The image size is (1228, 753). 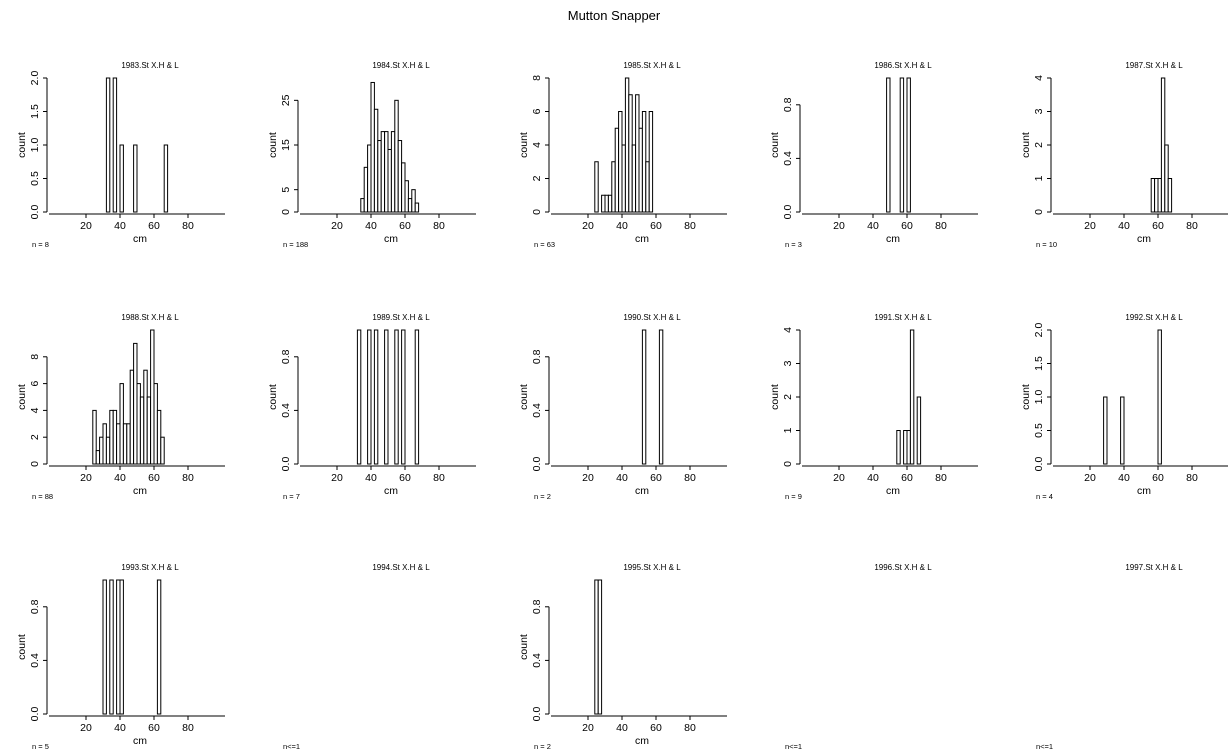 What do you see at coordinates (401, 65) in the screenshot?
I see `panel-title: 1984.St X.H & L` at bounding box center [401, 65].